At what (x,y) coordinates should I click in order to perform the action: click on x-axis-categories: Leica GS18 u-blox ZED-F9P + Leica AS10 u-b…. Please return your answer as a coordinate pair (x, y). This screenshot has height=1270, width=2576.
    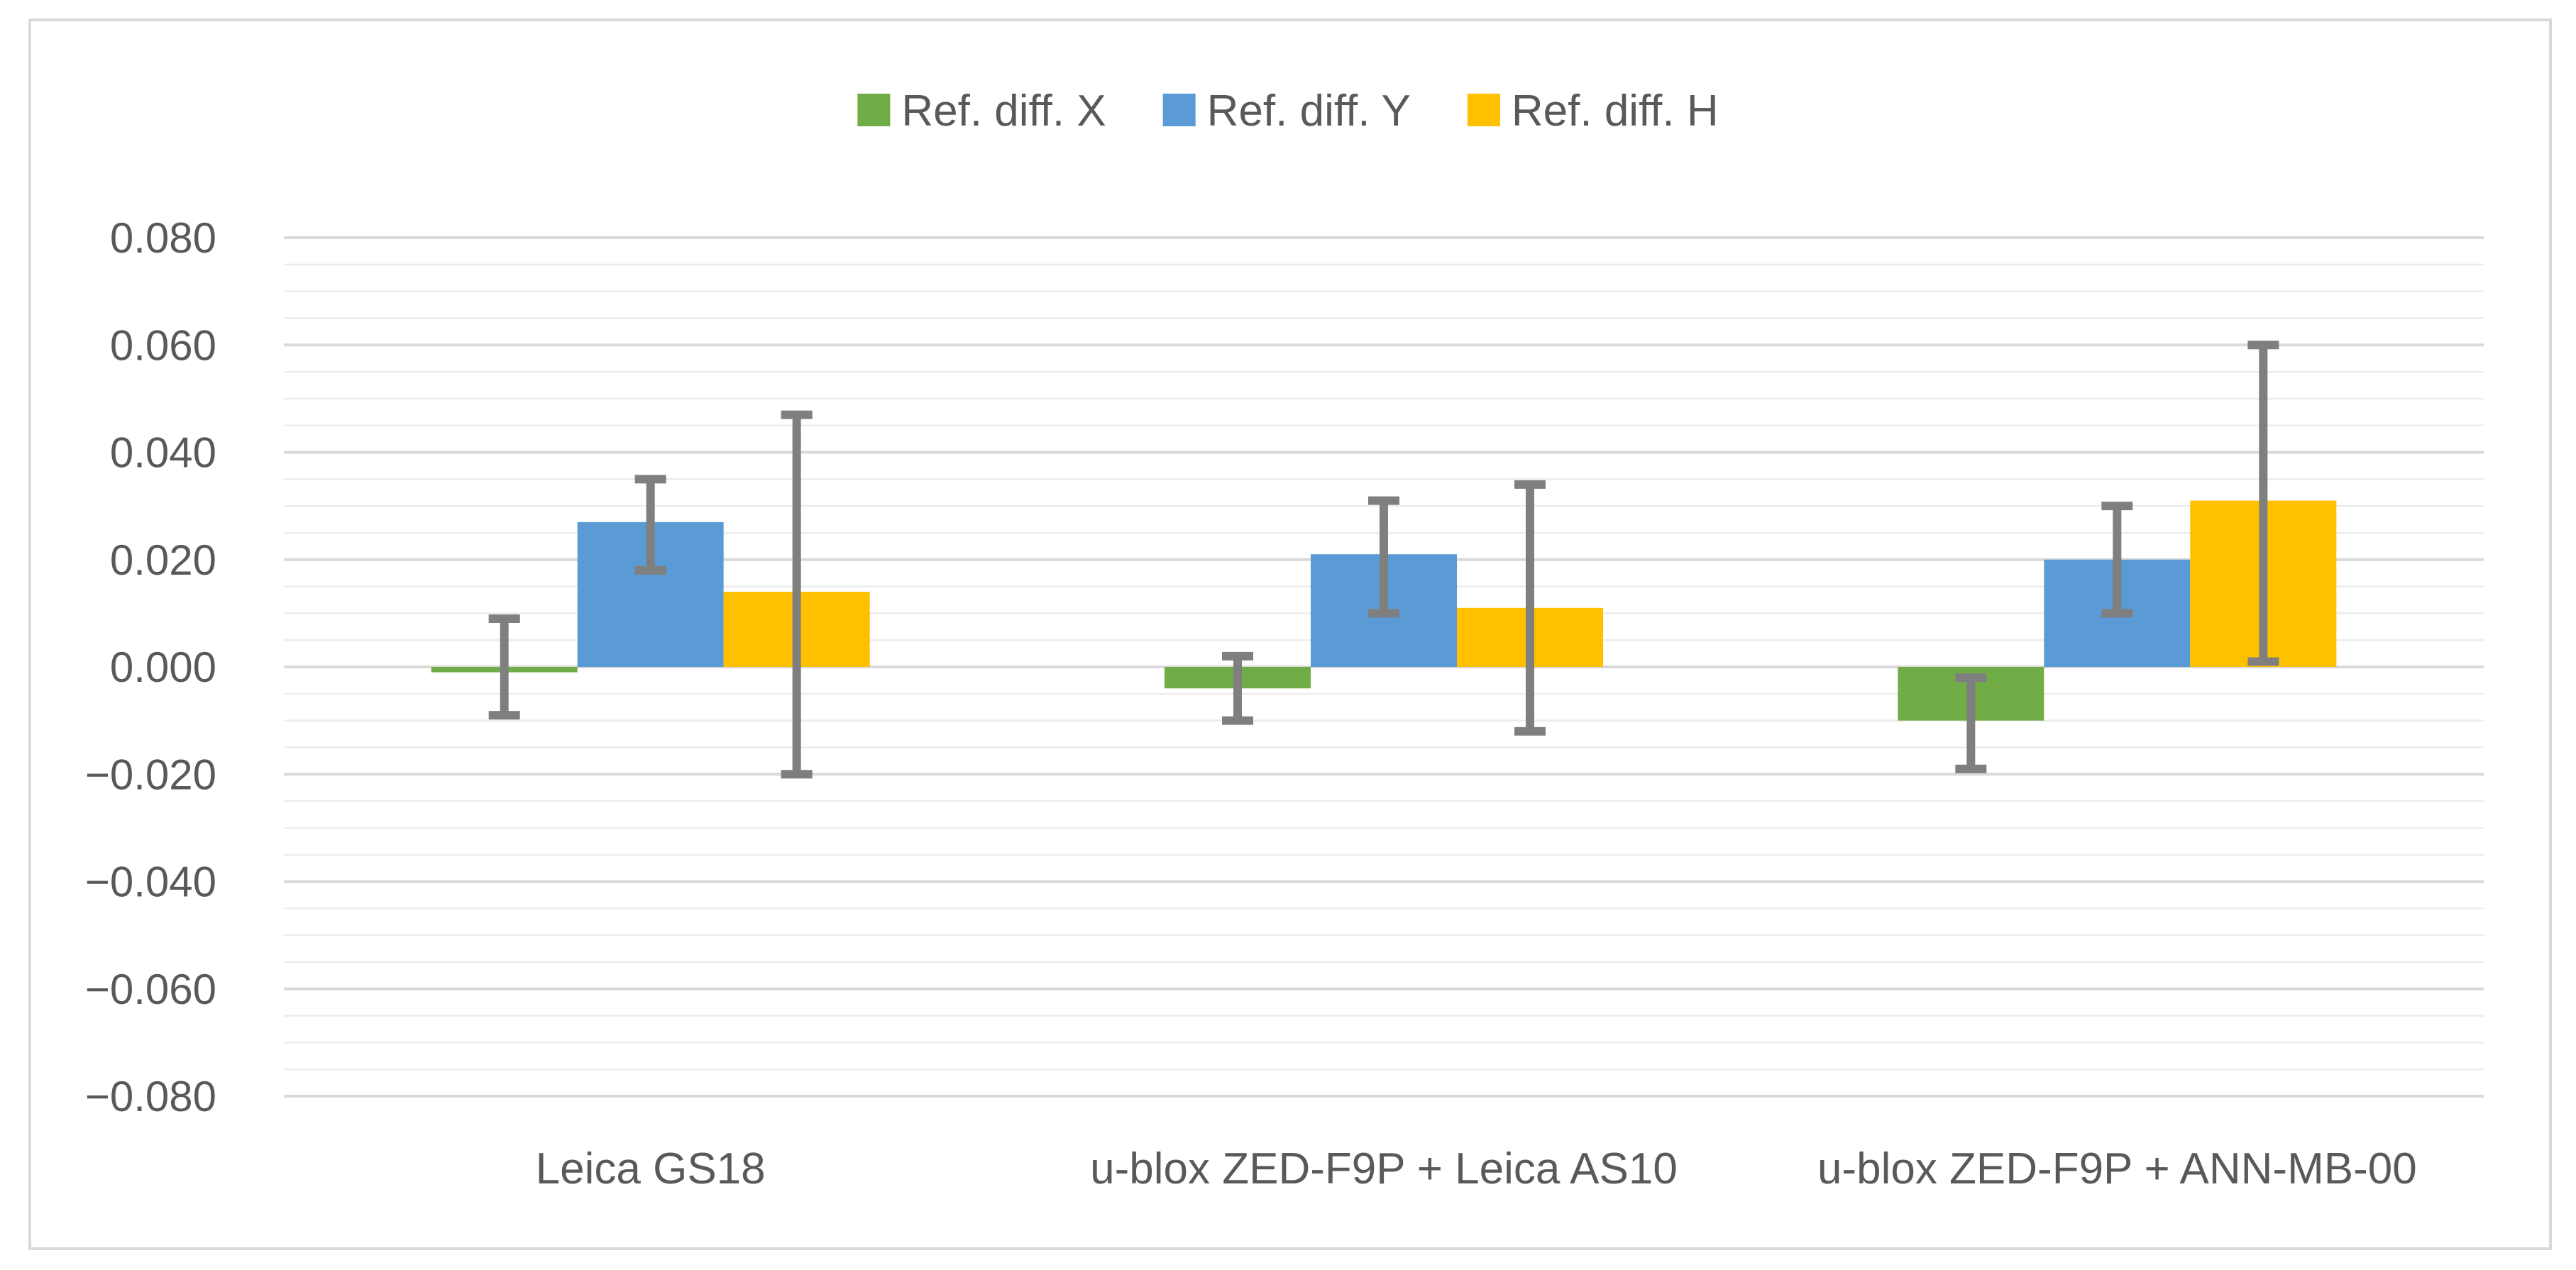
    Looking at the image, I should click on (1476, 1168).